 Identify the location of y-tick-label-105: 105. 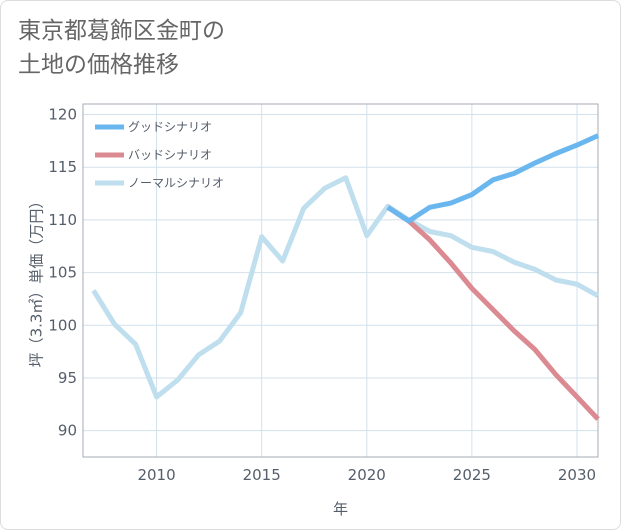
(62, 273).